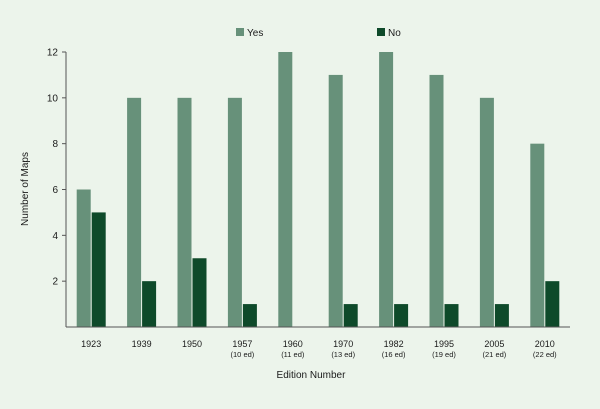 This screenshot has width=600, height=409. I want to click on x-tick-label: 1995, so click(444, 344).